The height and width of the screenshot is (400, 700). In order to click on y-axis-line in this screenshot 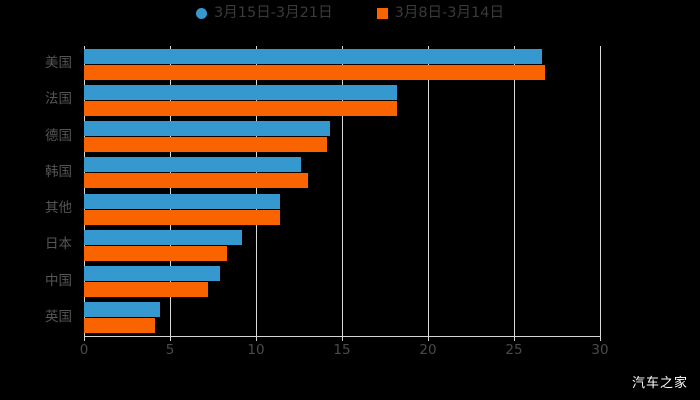, I will do `click(84, 191)`.